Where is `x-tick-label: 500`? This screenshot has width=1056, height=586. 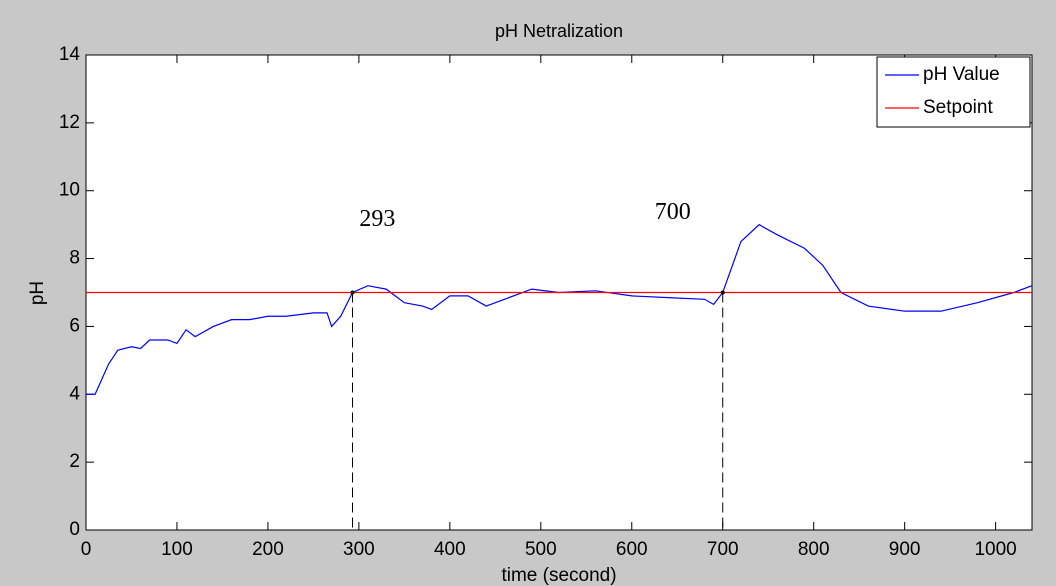 x-tick-label: 500 is located at coordinates (541, 549).